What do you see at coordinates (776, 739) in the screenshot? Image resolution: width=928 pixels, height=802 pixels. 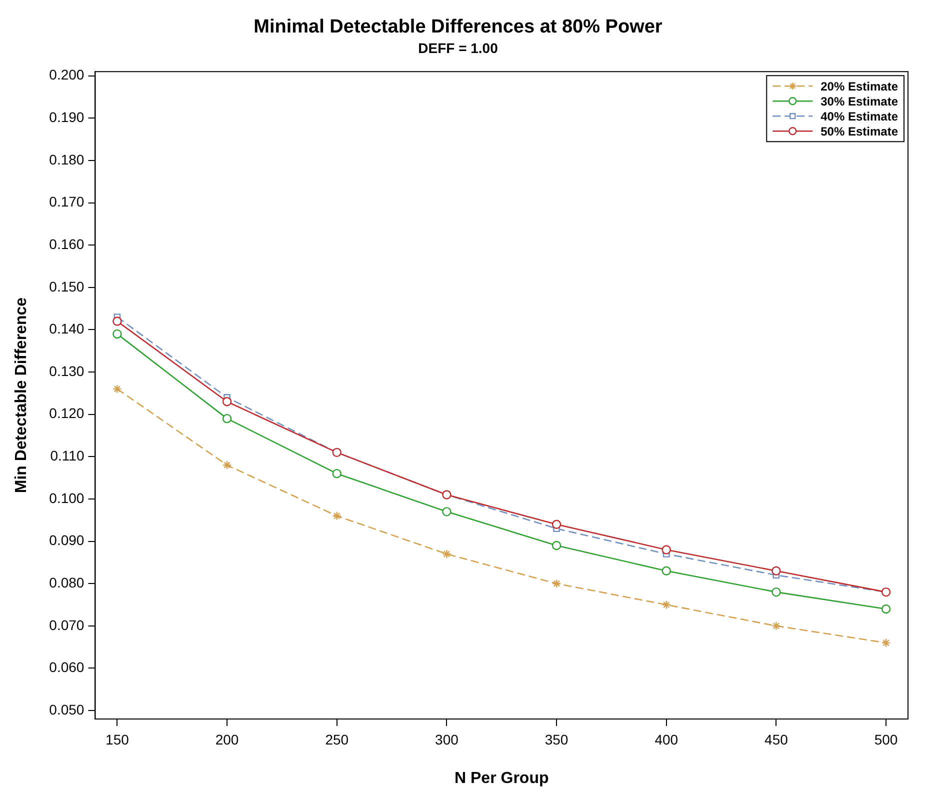 I see `x-tick-label: 450` at bounding box center [776, 739].